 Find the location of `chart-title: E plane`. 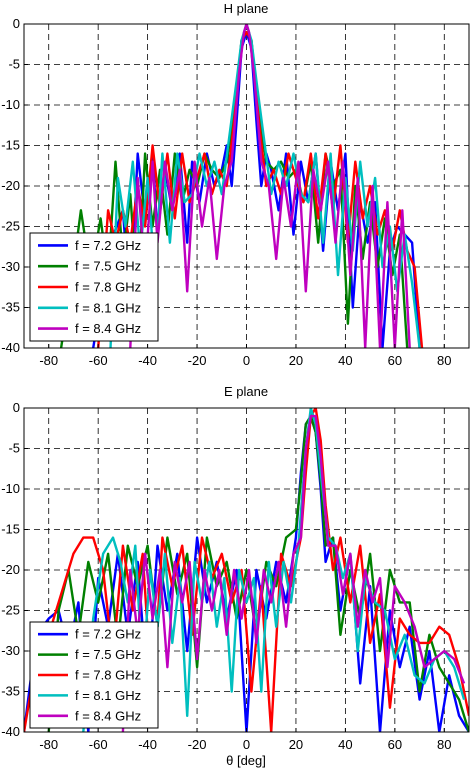

chart-title: E plane is located at coordinates (246, 391).